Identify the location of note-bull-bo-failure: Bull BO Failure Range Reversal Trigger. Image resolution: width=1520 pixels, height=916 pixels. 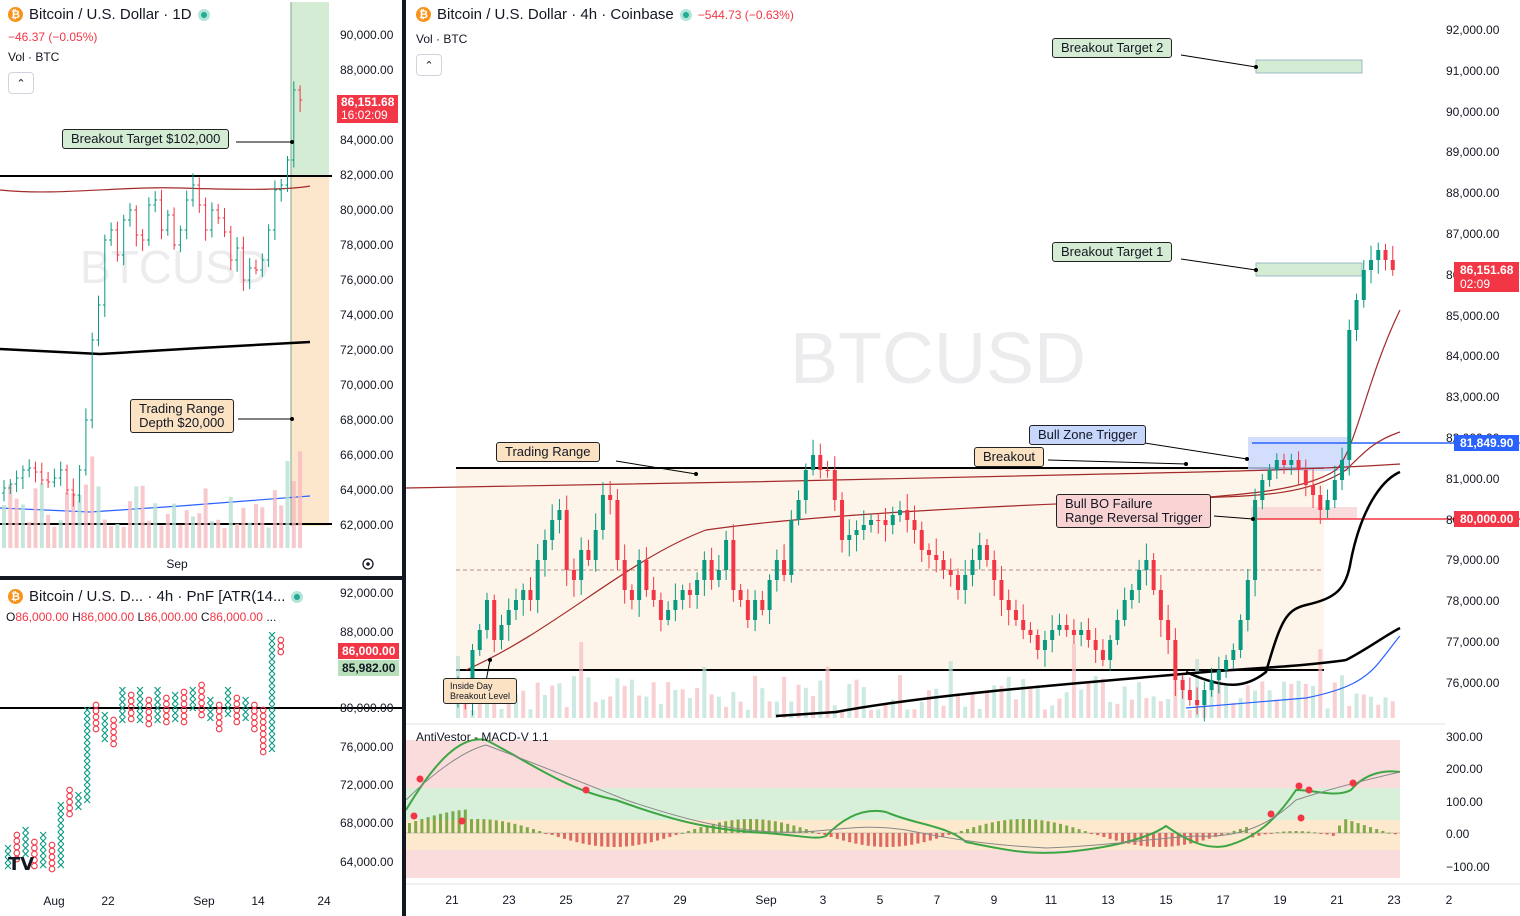
(1134, 511).